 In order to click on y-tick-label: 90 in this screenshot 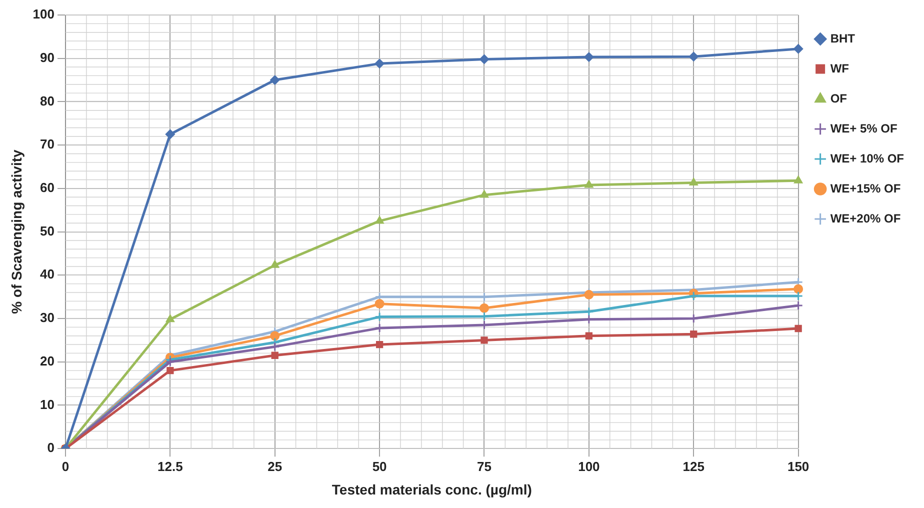, I will do `click(47, 57)`.